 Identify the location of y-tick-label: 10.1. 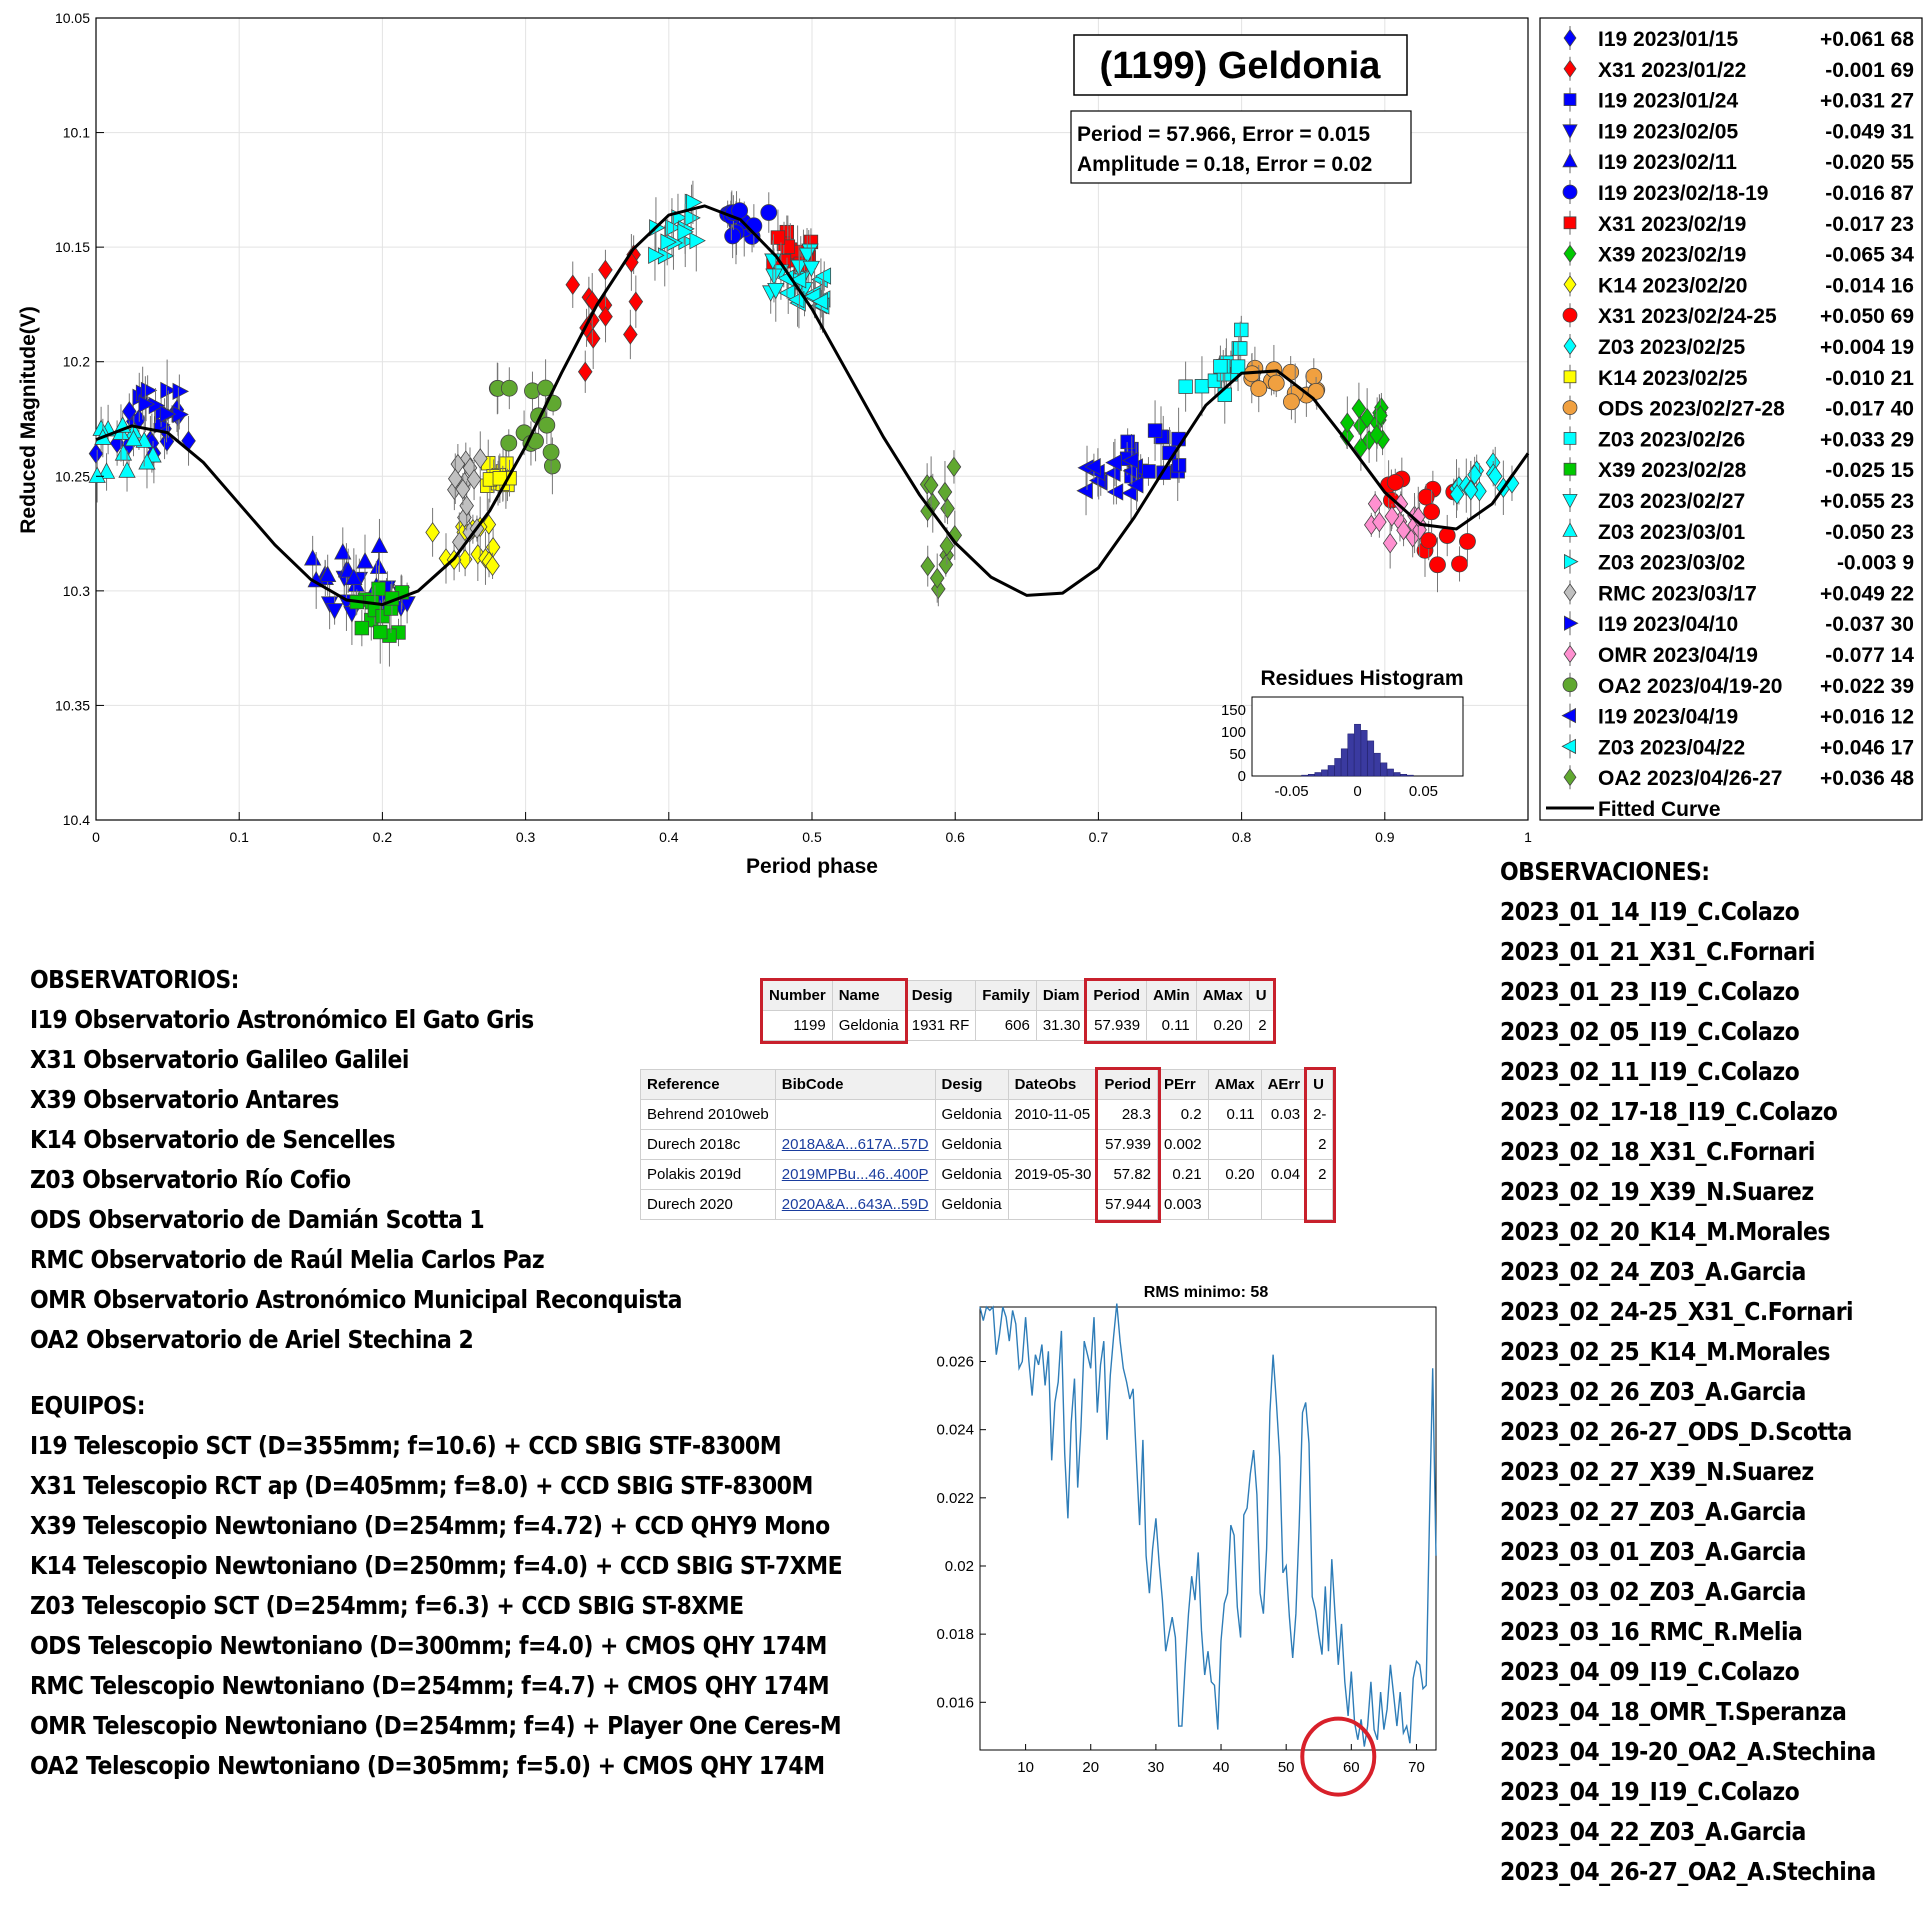
(76, 133).